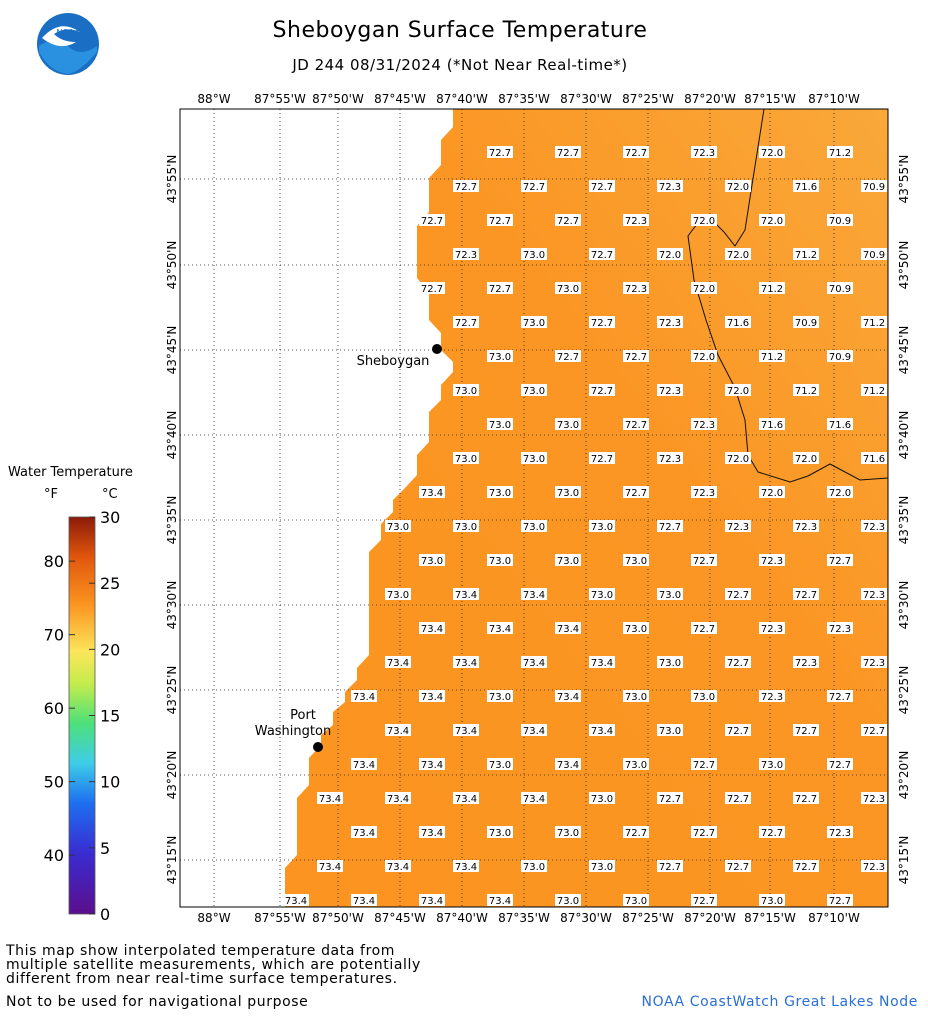 This screenshot has height=1018, width=928. I want to click on latitude-label-right: 43°25'N, so click(904, 690).